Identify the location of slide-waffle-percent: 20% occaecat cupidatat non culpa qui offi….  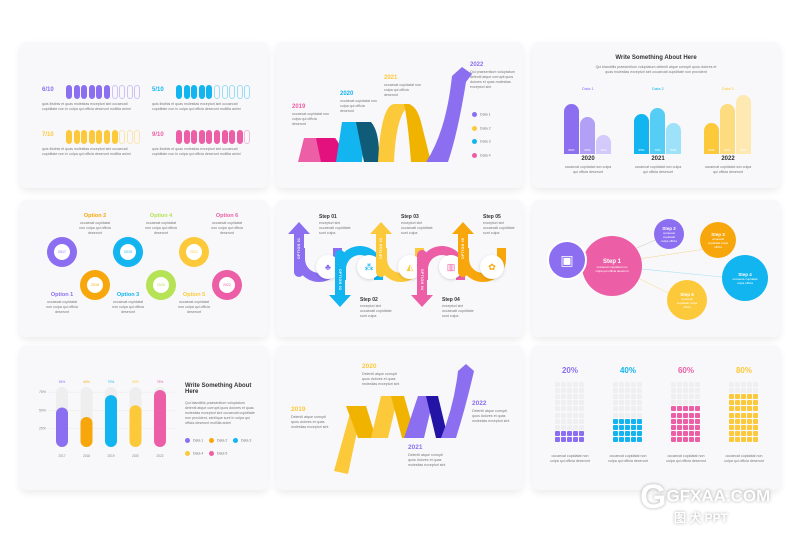
(656, 418).